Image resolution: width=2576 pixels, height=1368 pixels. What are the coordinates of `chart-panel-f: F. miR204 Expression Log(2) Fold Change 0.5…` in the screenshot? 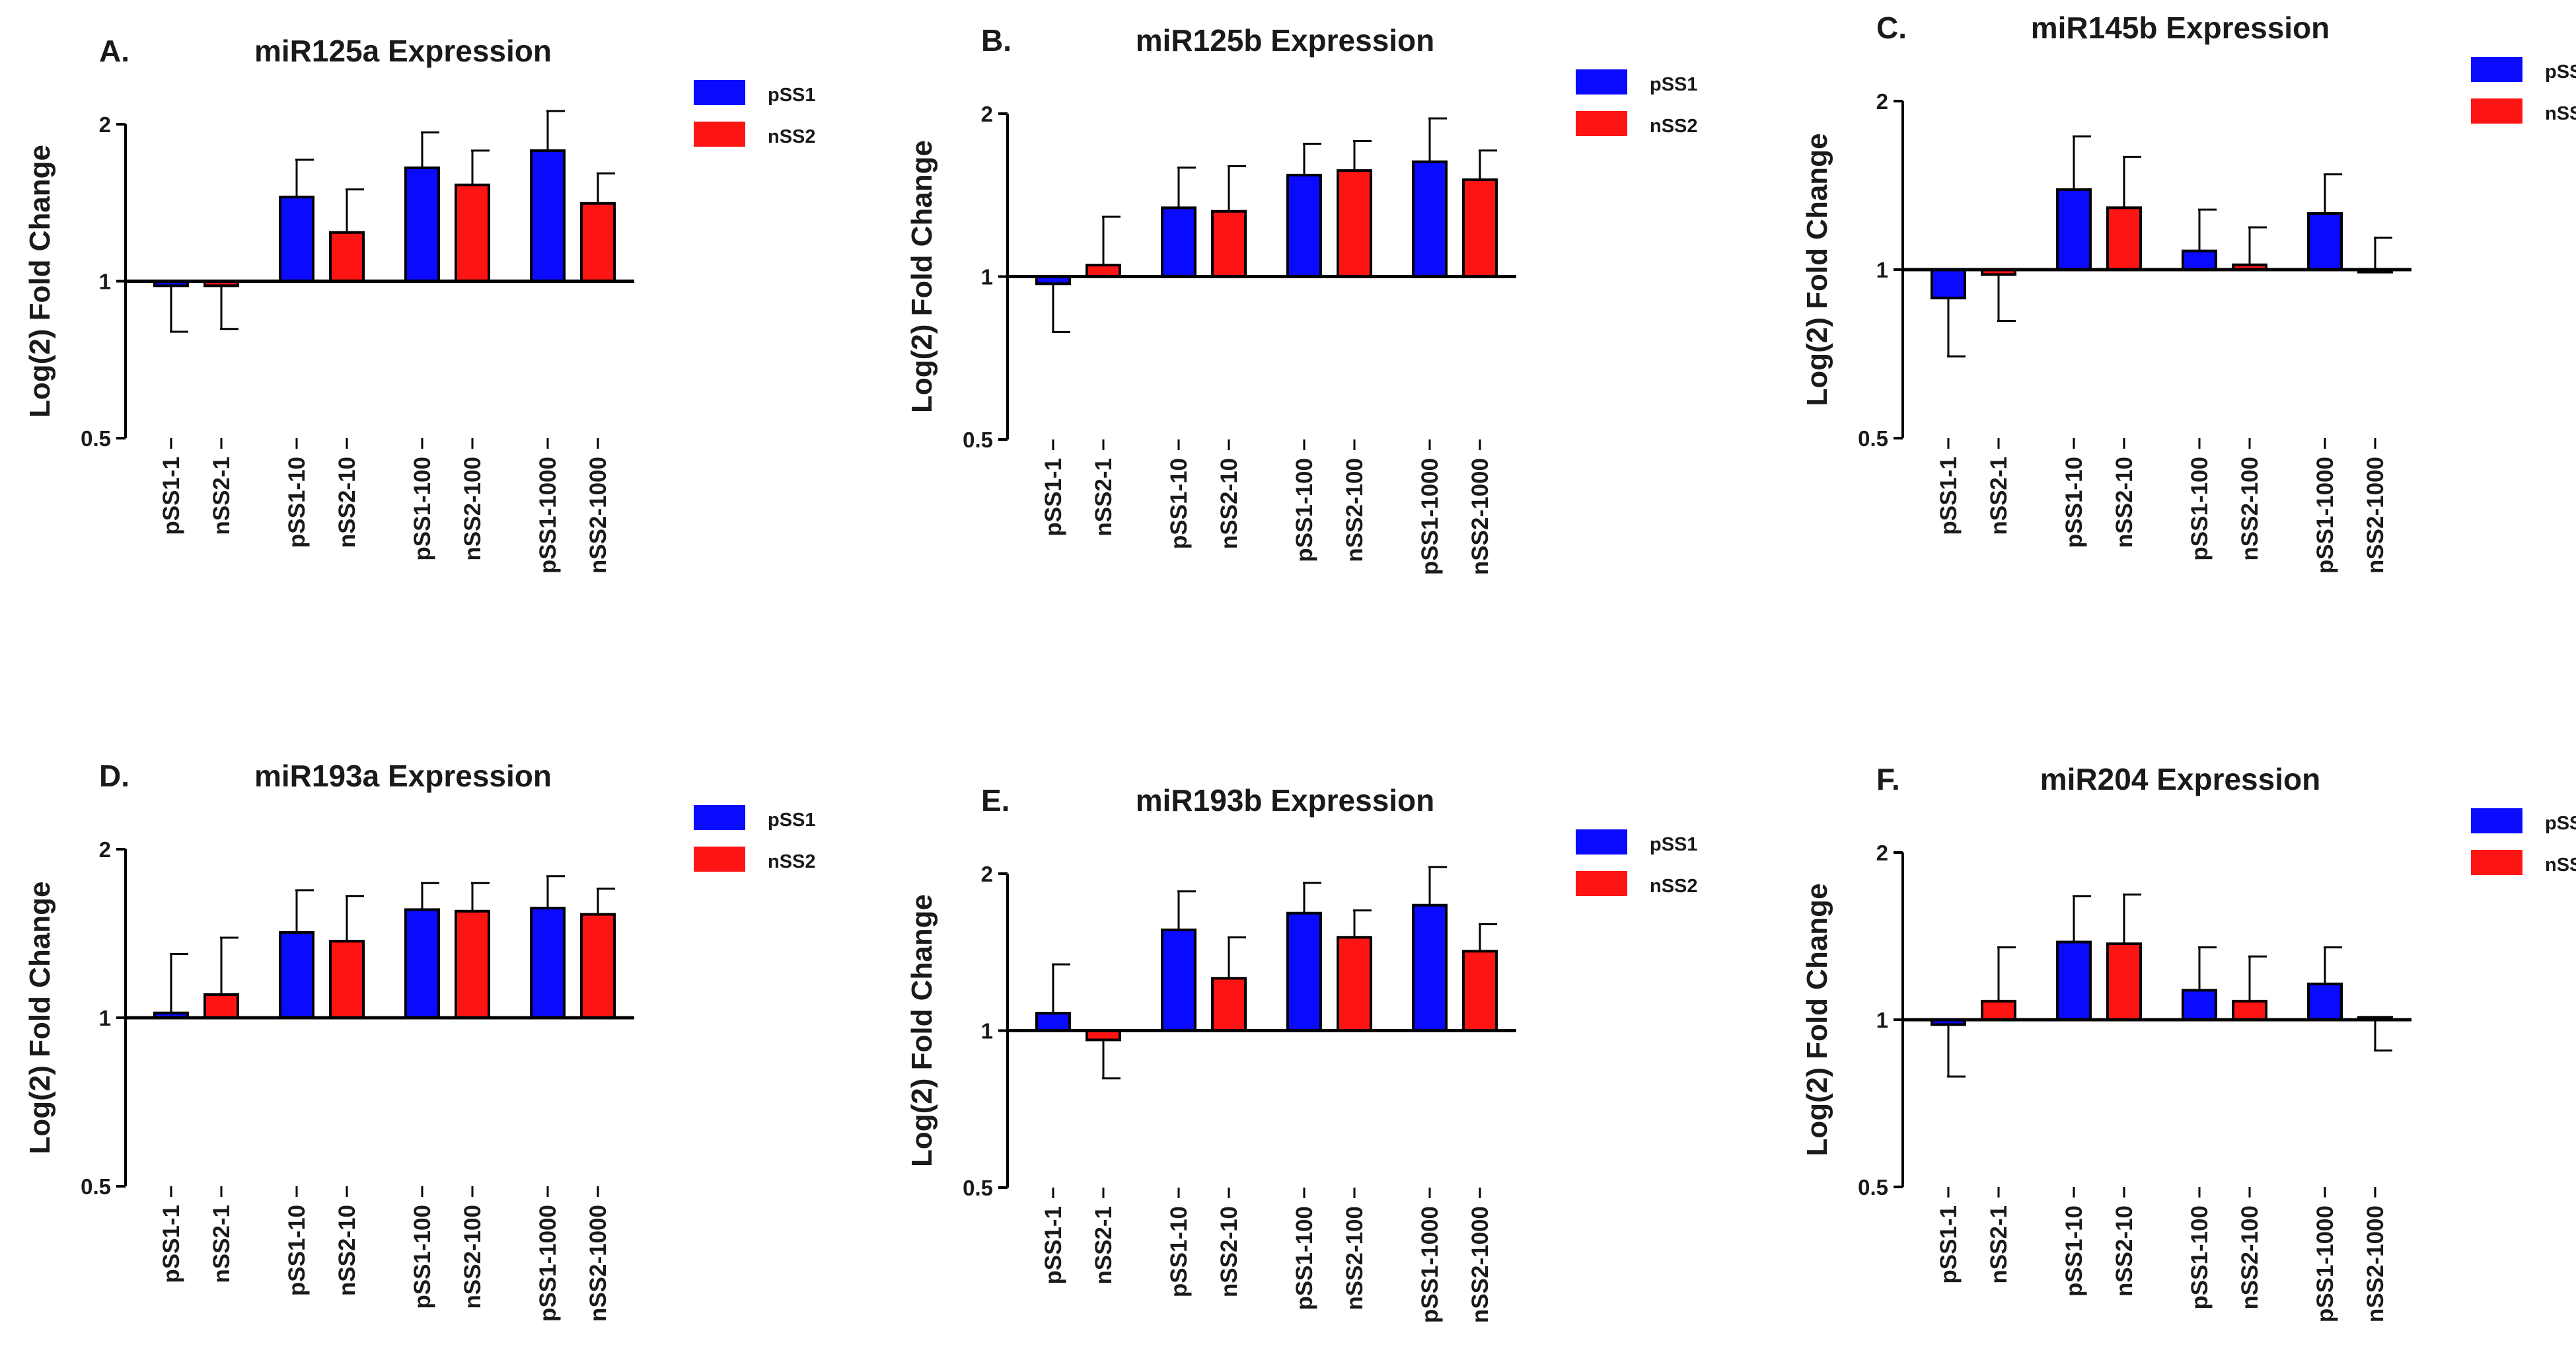 It's located at (2188, 1042).